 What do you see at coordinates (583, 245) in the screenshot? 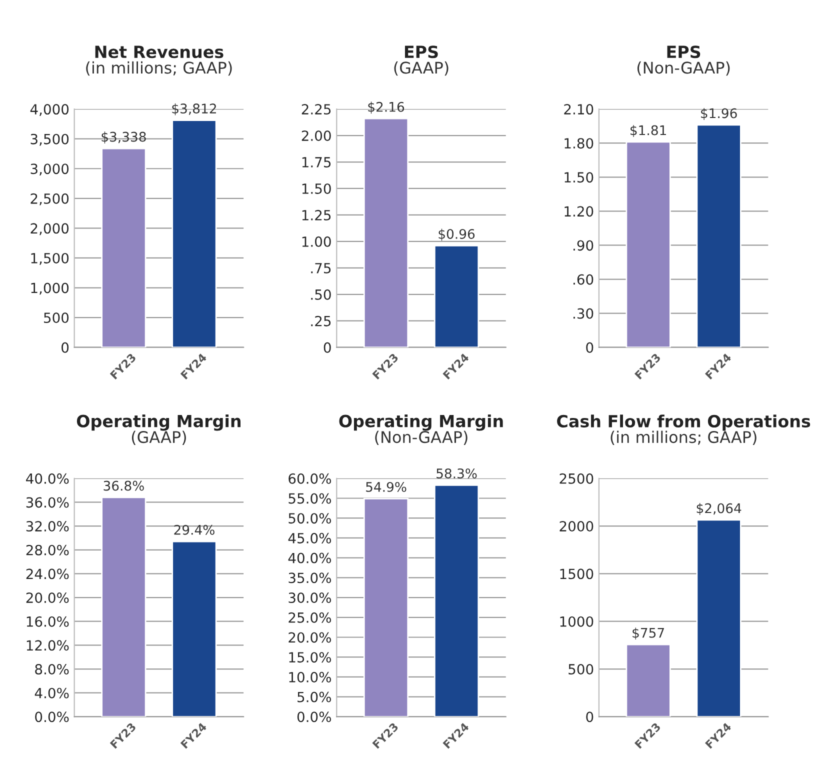
I see `y-tick-label: .90` at bounding box center [583, 245].